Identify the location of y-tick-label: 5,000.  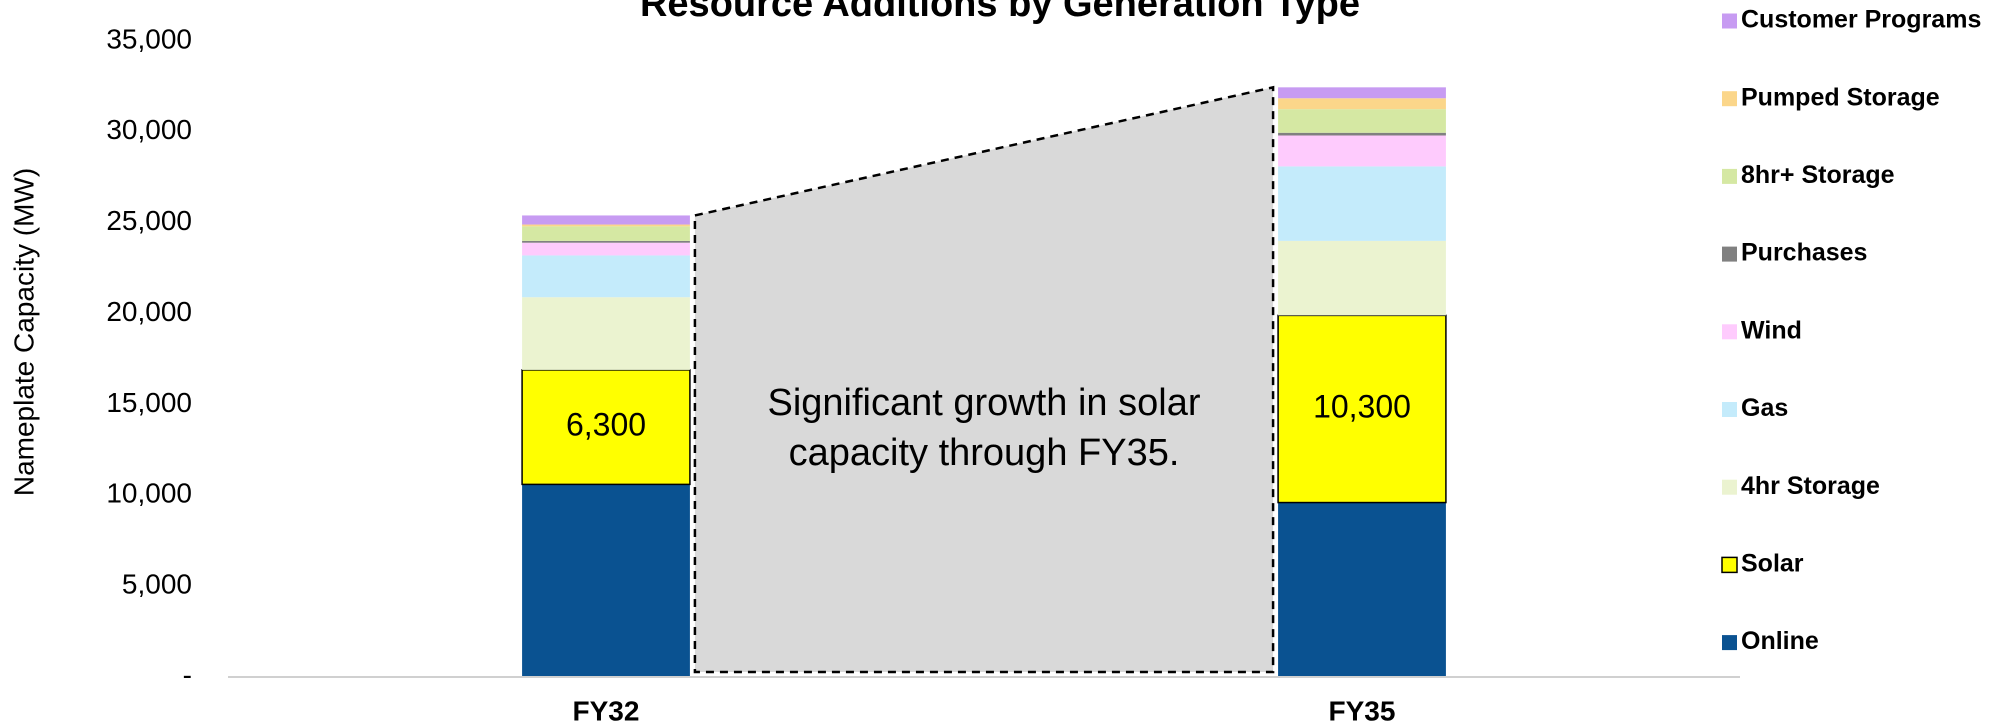
(157, 584).